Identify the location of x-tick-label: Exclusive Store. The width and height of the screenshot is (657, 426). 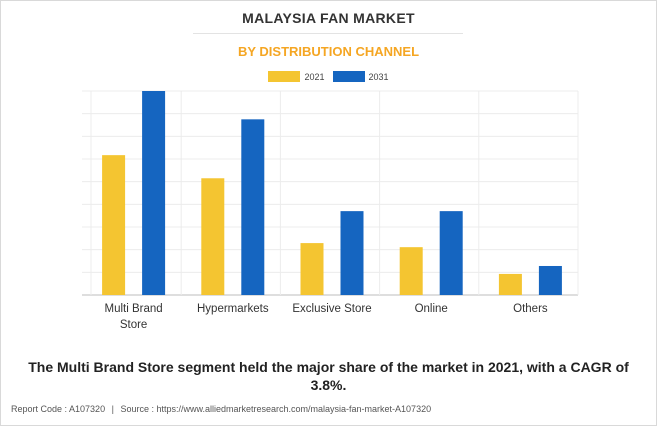
(331, 309).